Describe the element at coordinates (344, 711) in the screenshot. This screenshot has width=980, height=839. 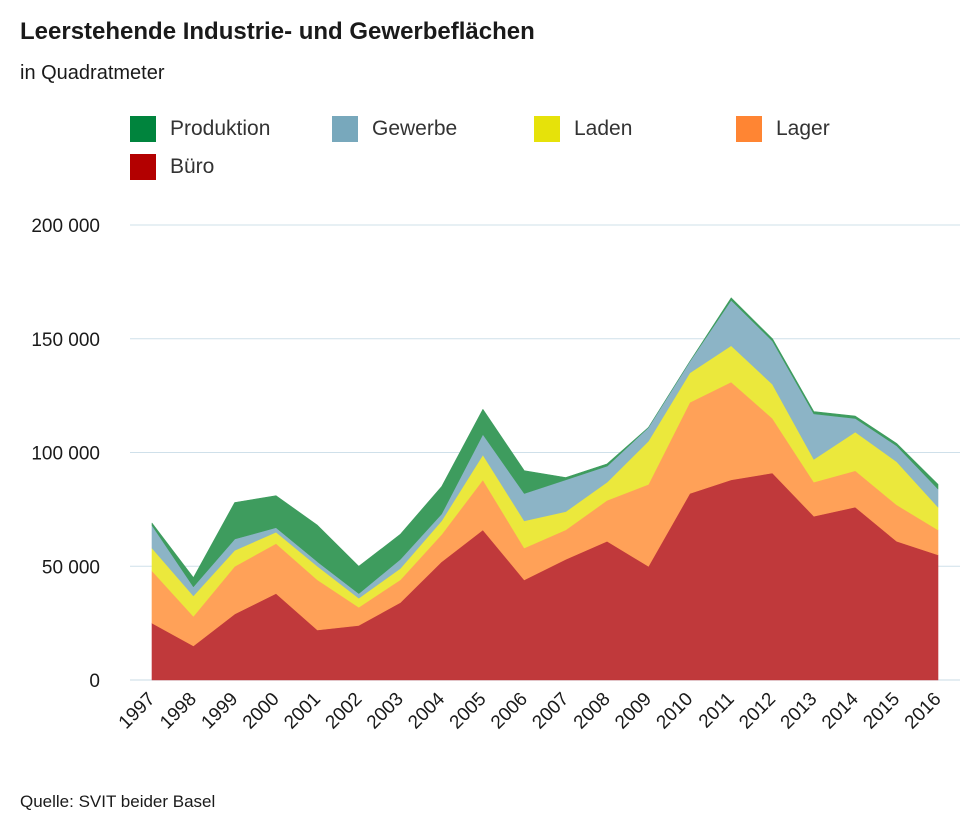
I see `x-tick-label: 2002` at that location.